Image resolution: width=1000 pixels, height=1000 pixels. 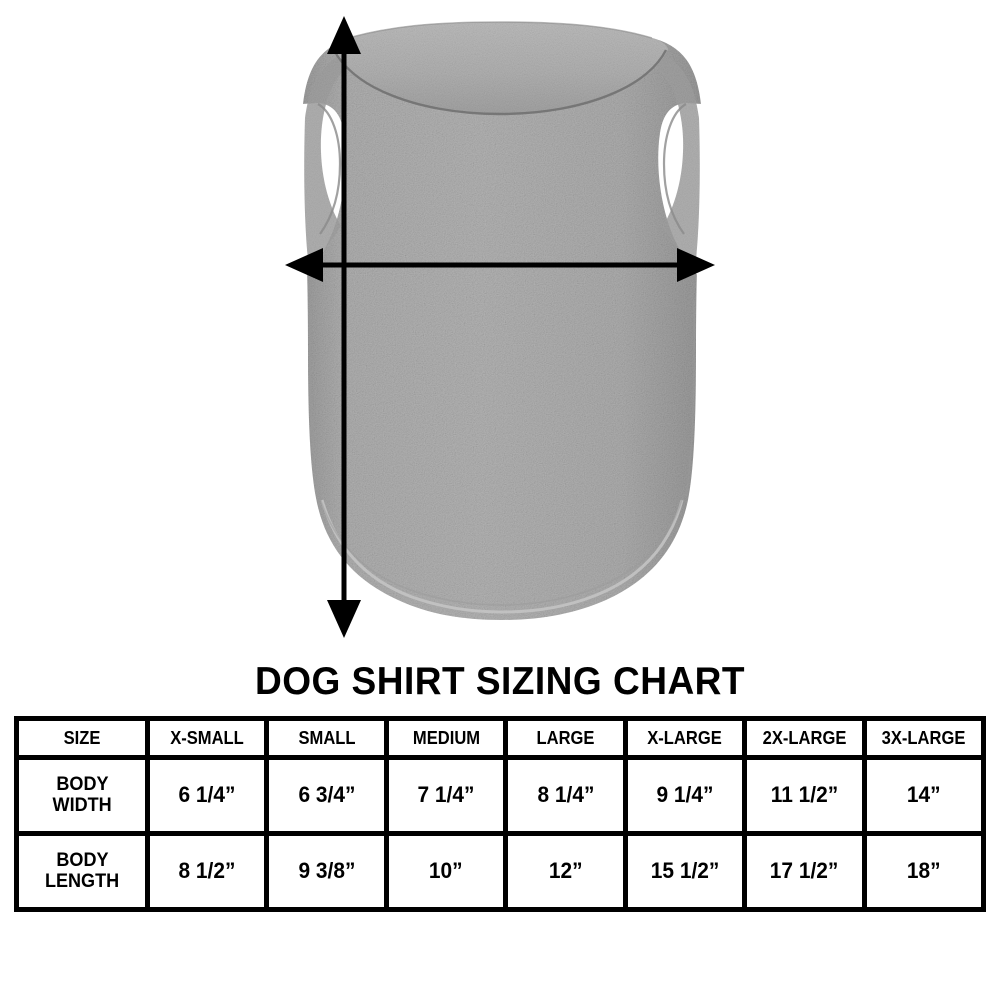 What do you see at coordinates (804, 795) in the screenshot?
I see `cell-body-width-2xlarge: 11 1/2”` at bounding box center [804, 795].